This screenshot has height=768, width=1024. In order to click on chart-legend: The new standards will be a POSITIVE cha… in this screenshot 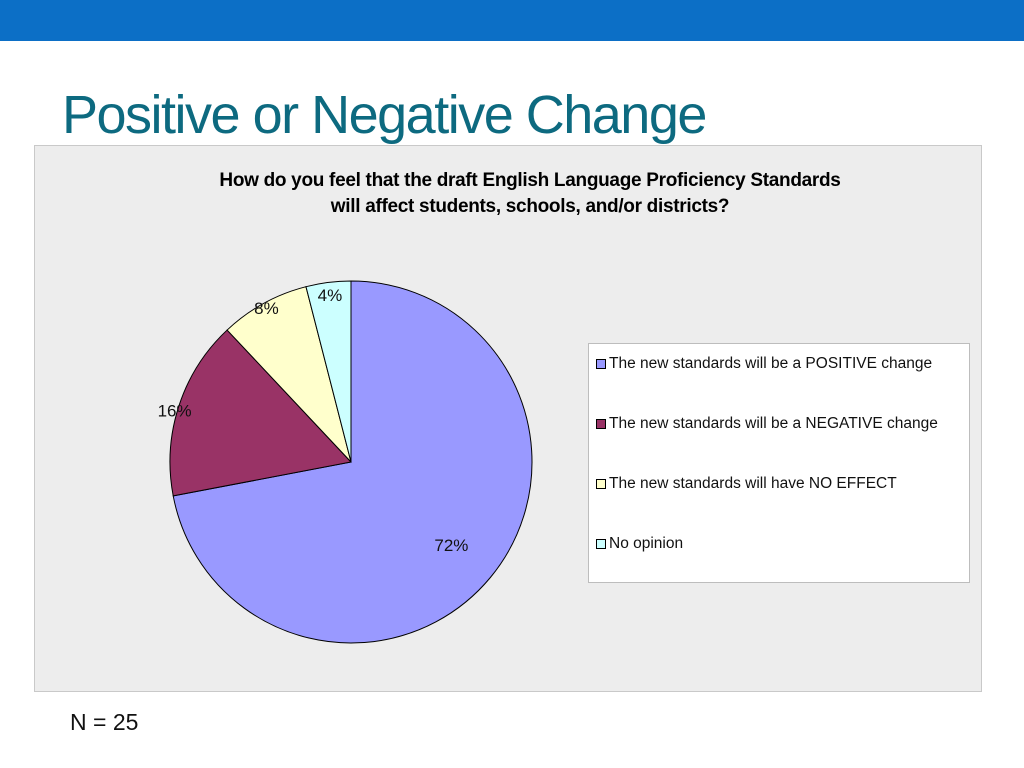, I will do `click(779, 463)`.